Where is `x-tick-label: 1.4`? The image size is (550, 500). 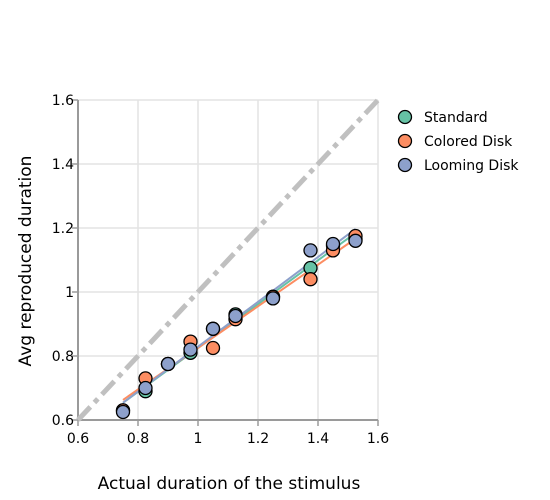 x-tick-label: 1.4 is located at coordinates (318, 439).